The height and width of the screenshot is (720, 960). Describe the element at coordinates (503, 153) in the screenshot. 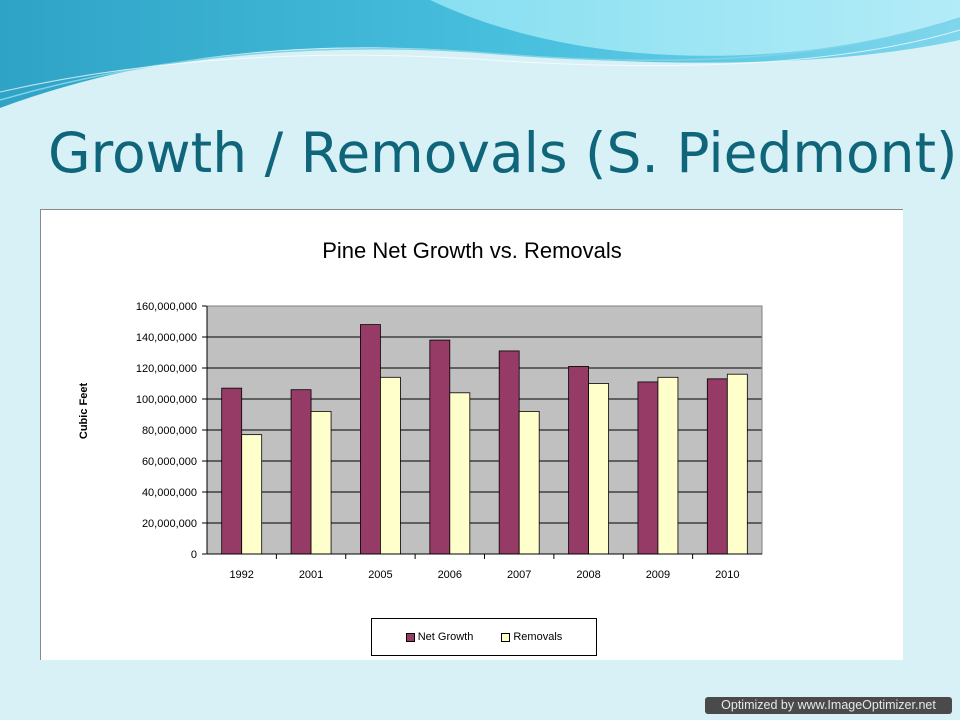

I see `slide-title: Growth / Removals (S. Piedmont)` at that location.